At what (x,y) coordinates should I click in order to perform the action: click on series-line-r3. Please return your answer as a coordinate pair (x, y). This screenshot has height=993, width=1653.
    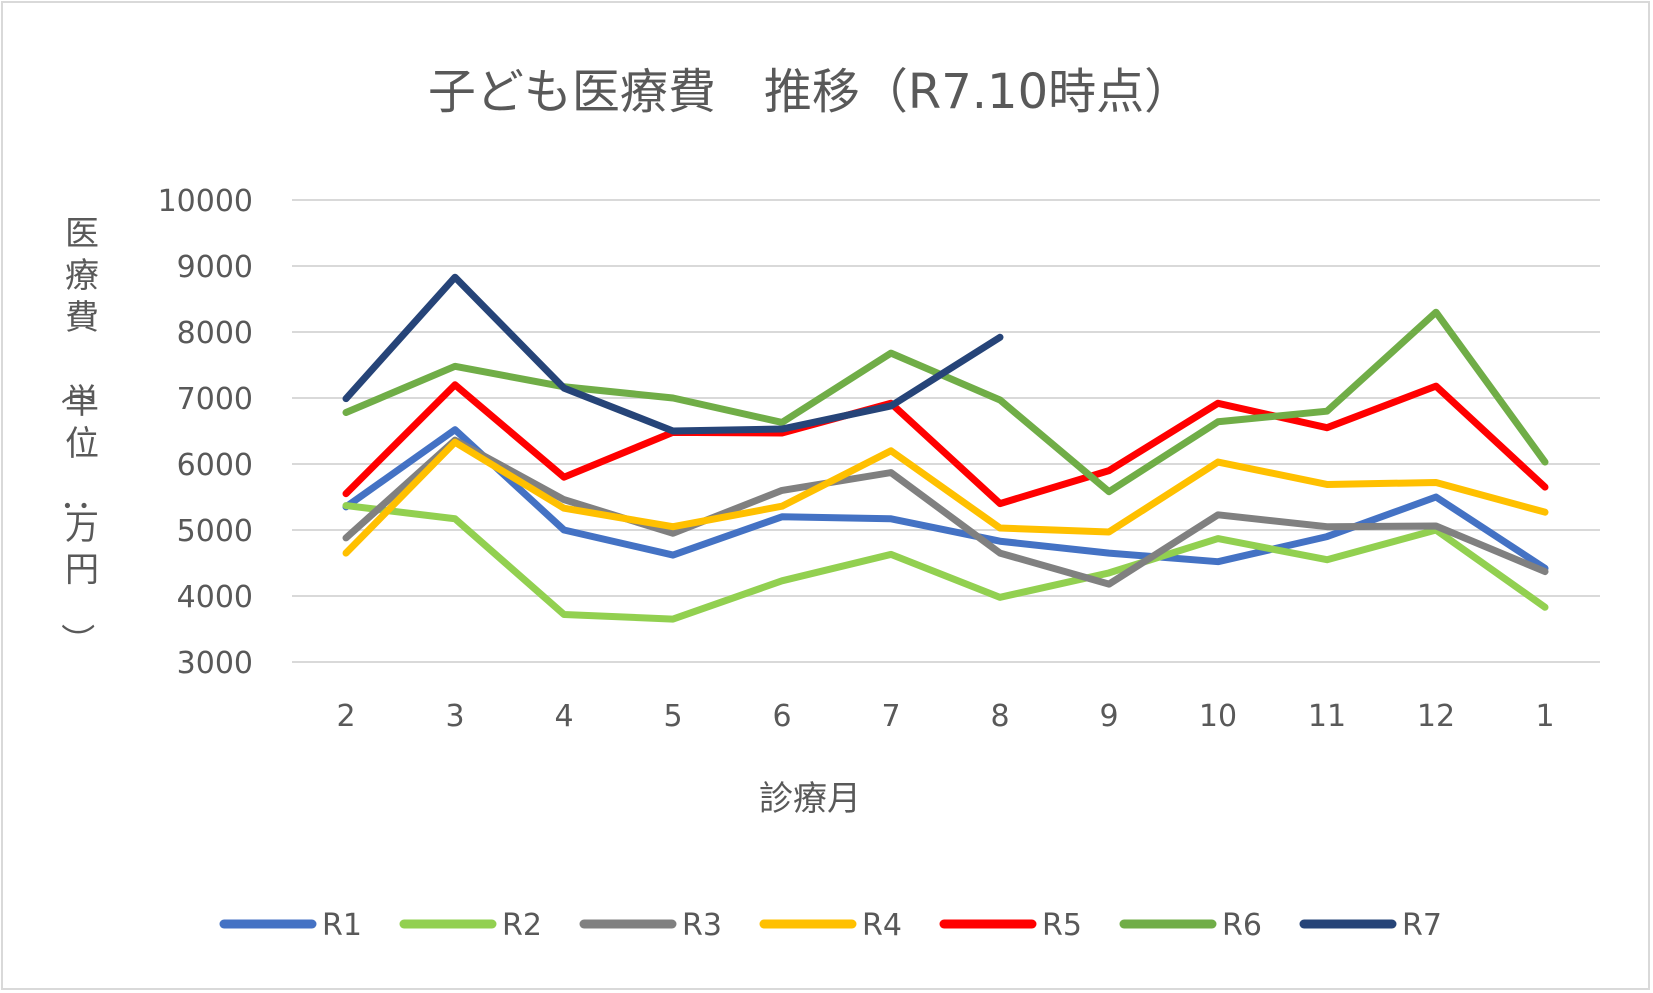
    Looking at the image, I should click on (945, 512).